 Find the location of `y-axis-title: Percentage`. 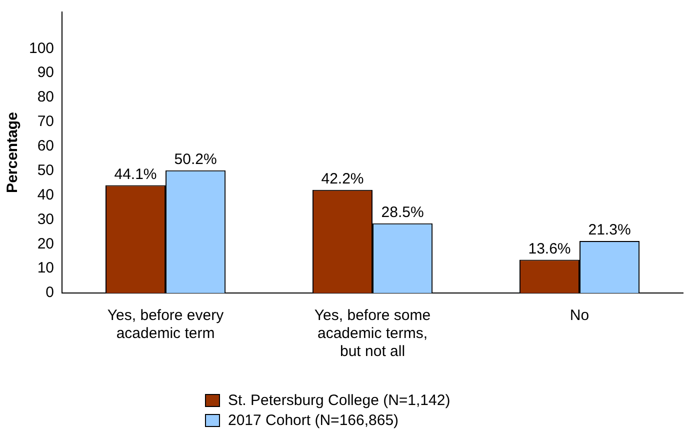

y-axis-title: Percentage is located at coordinates (13, 152).